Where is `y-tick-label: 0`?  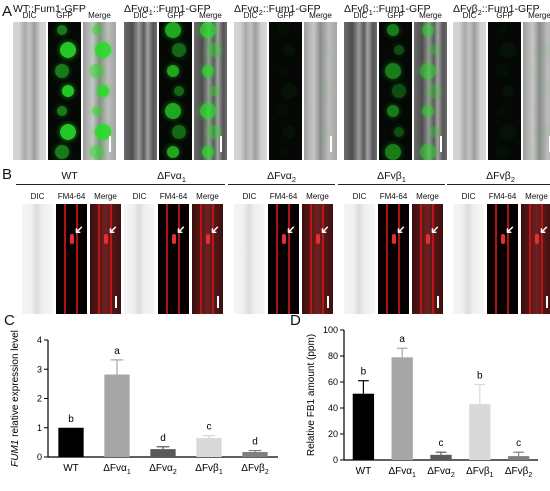 y-tick-label: 0 is located at coordinates (39, 457).